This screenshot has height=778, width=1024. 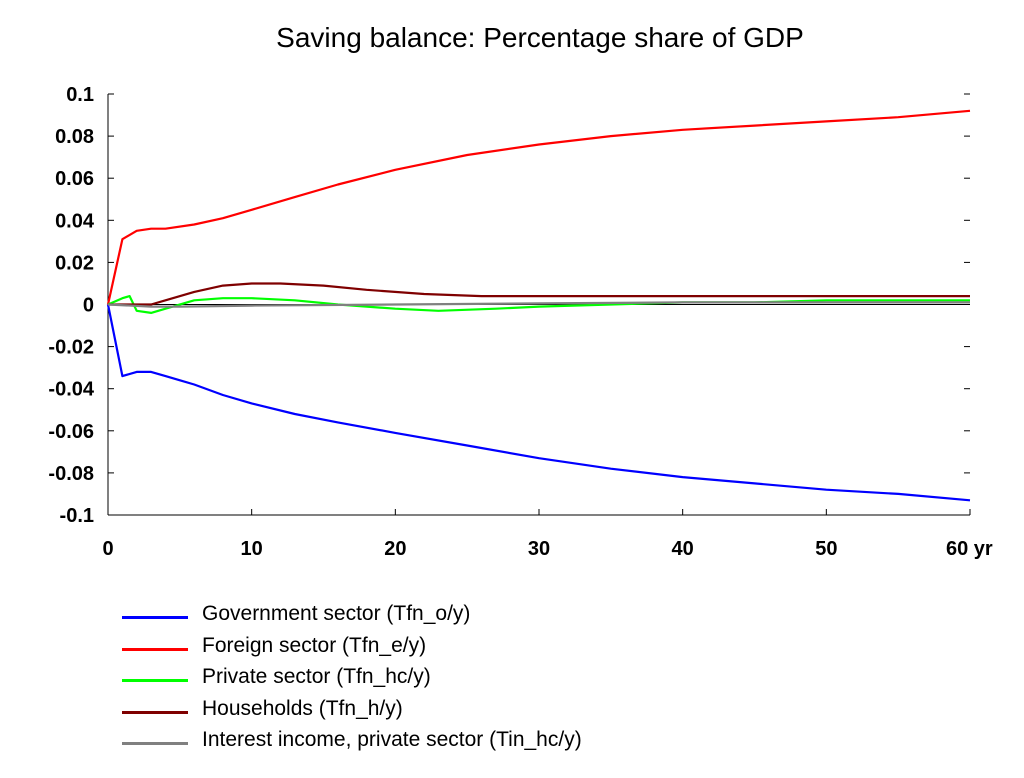 What do you see at coordinates (302, 708) in the screenshot?
I see `legend-label: Households (Tfn_h/y)` at bounding box center [302, 708].